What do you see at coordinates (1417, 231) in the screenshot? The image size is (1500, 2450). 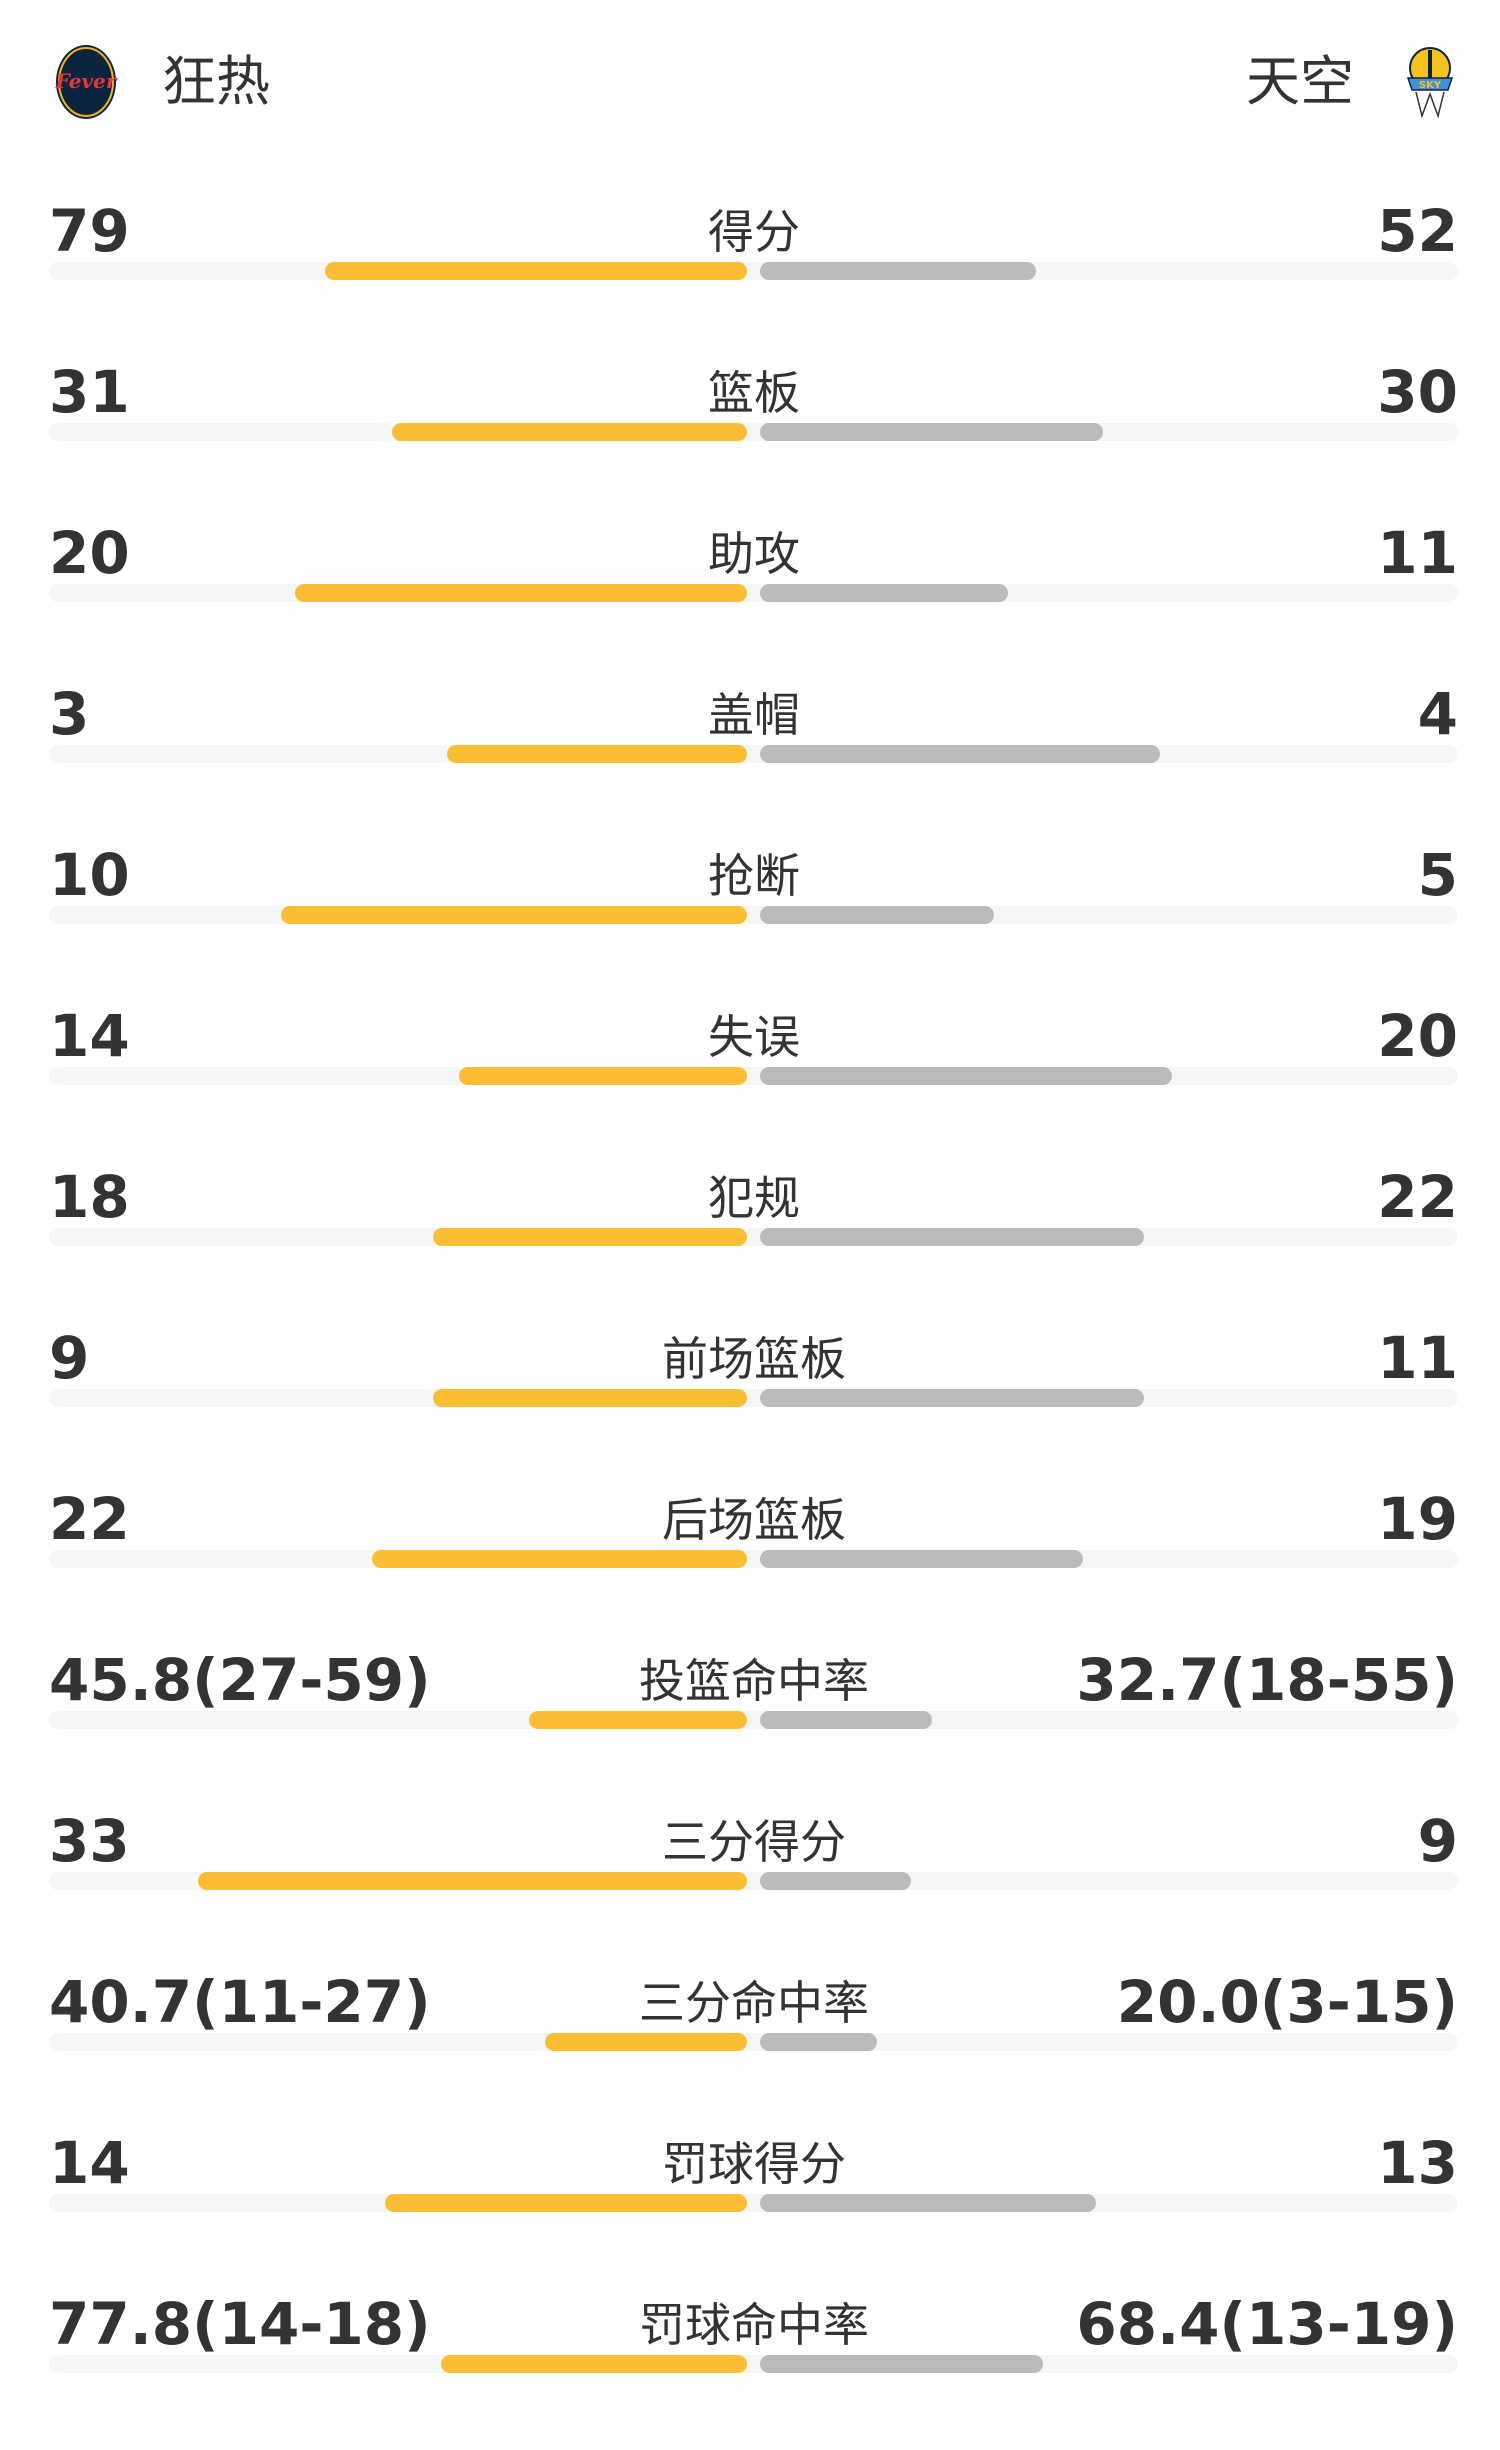 I see `away-value: 52` at bounding box center [1417, 231].